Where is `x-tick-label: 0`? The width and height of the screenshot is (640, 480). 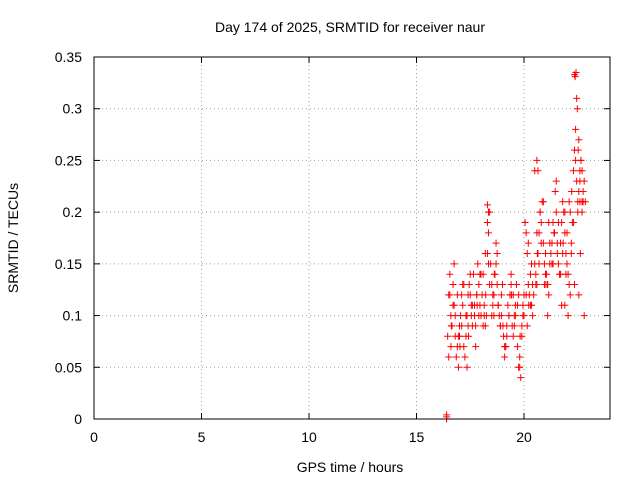
x-tick-label: 0 is located at coordinates (94, 437).